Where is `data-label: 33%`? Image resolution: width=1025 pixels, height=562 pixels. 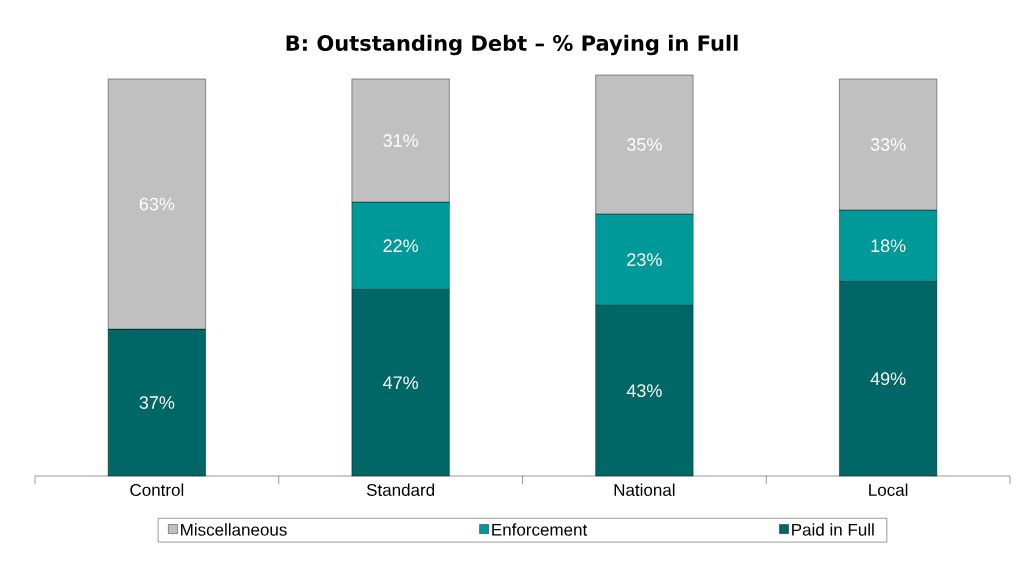
data-label: 33% is located at coordinates (888, 144).